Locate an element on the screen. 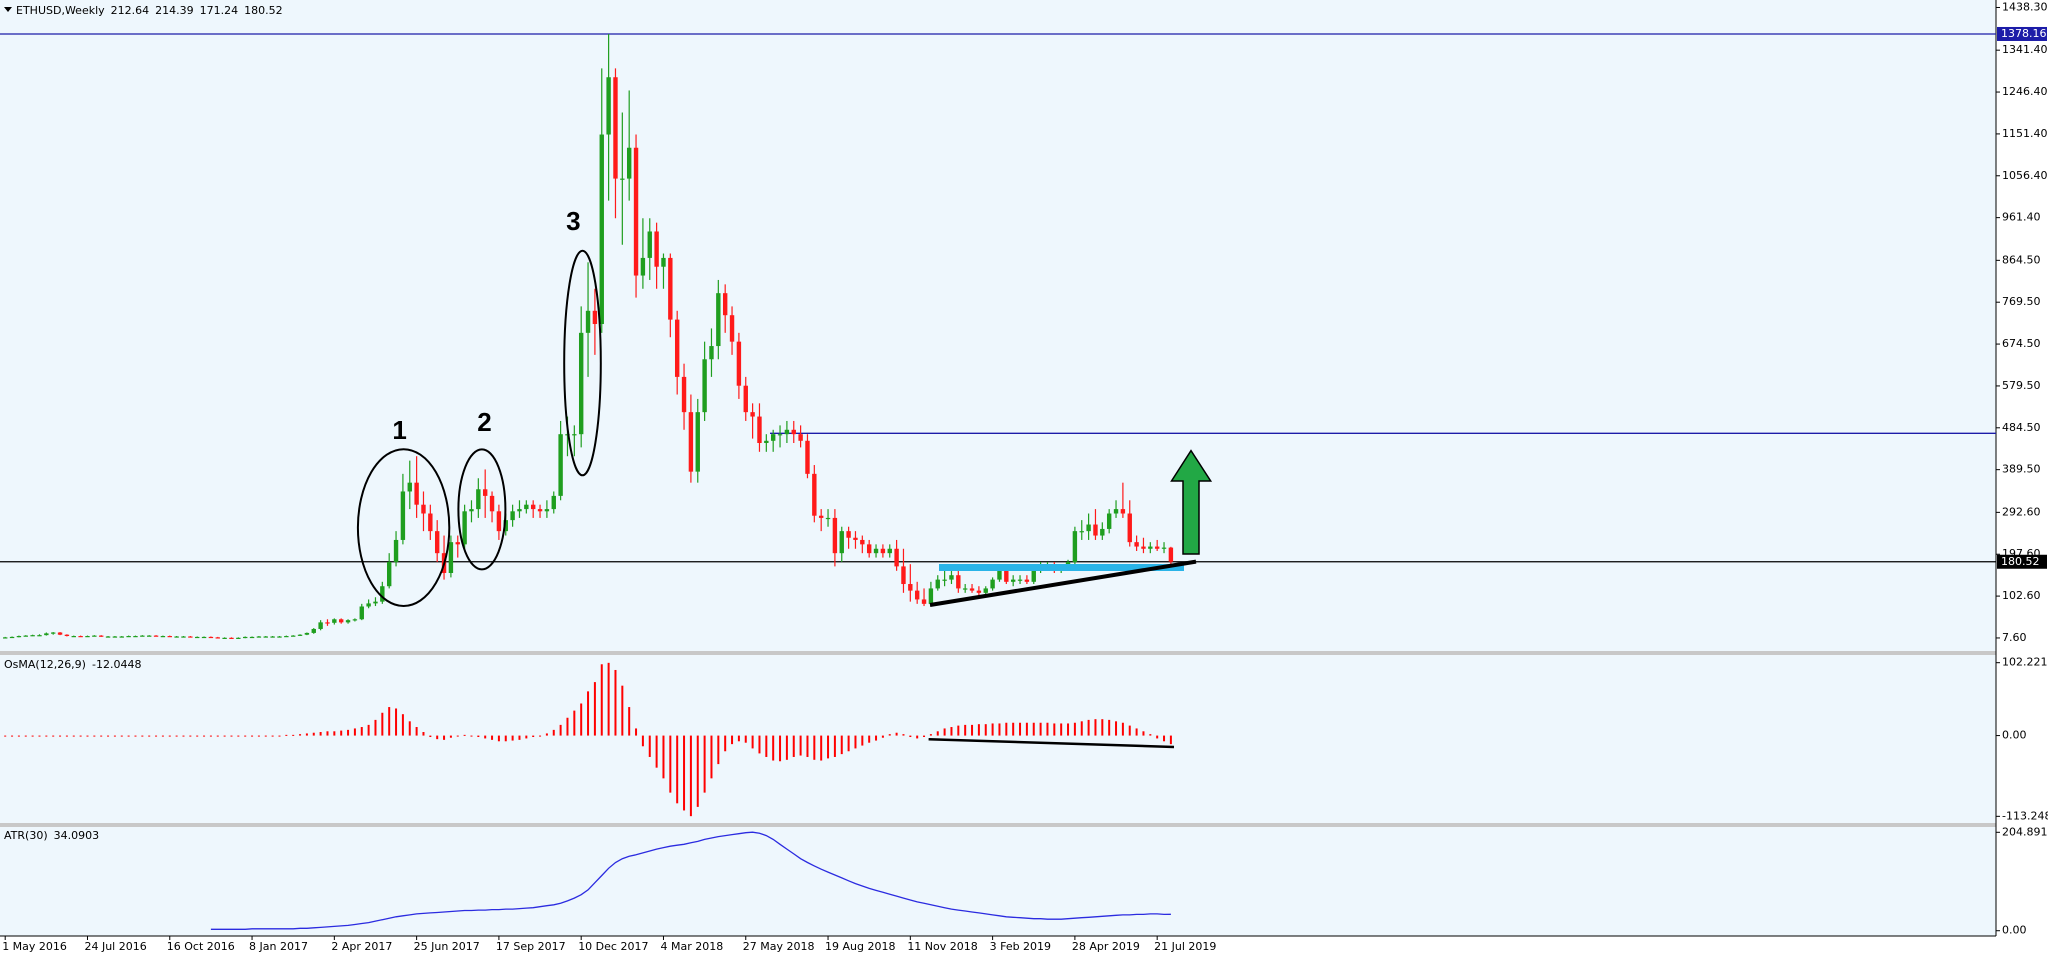  title-part: 171.24 is located at coordinates (219, 10).